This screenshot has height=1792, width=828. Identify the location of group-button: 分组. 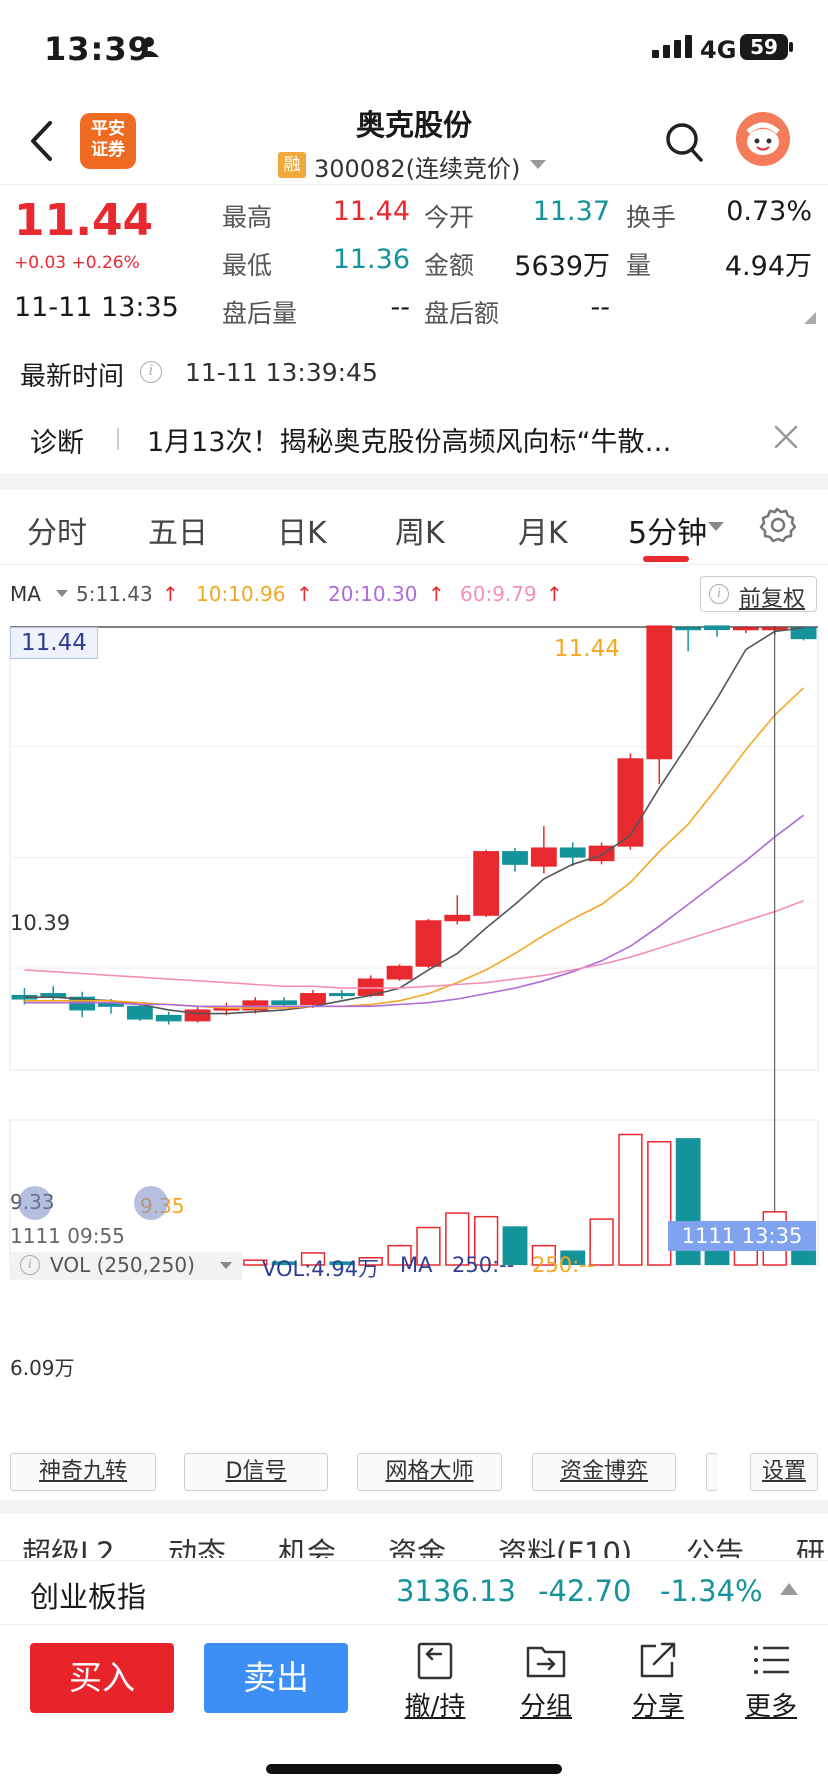
(545, 1707).